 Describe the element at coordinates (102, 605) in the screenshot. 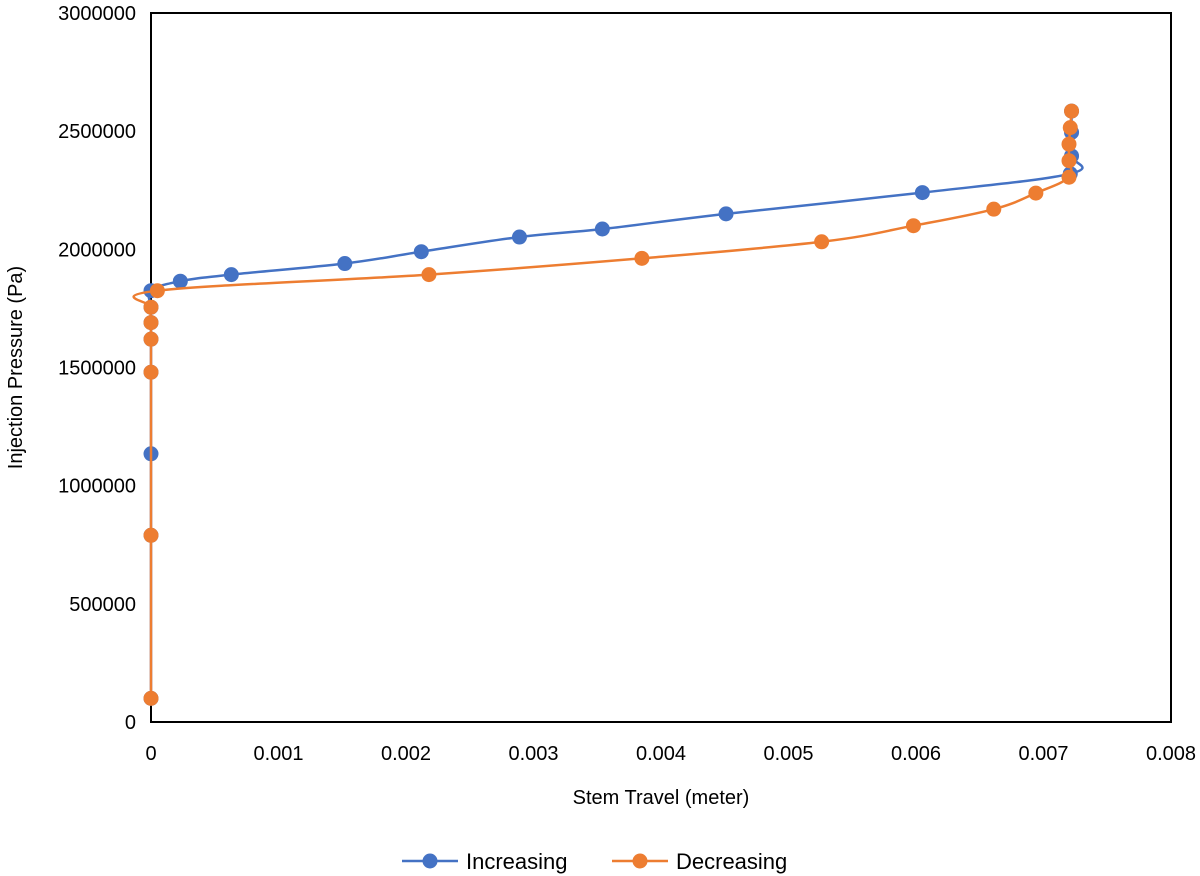

I see `y-tick-label: 500000` at that location.